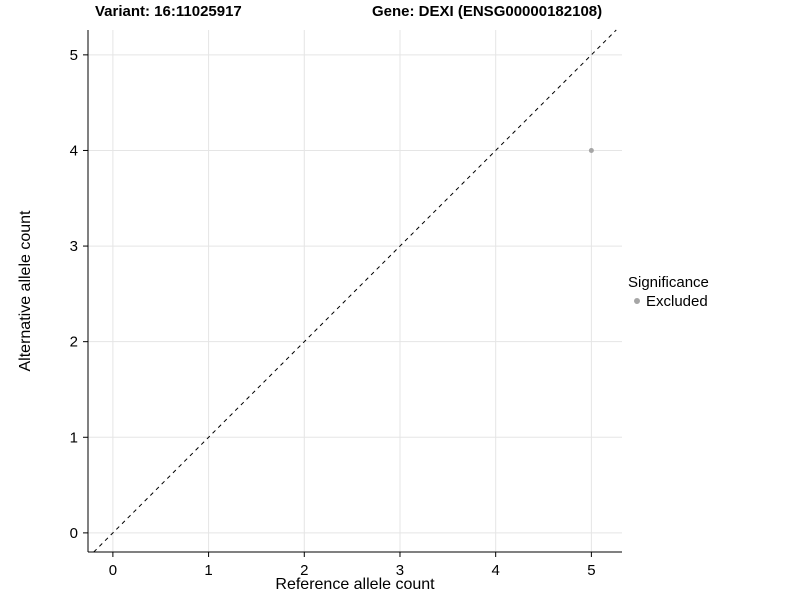 This screenshot has height=600, width=800. What do you see at coordinates (304, 570) in the screenshot?
I see `x-tick-label: 2` at bounding box center [304, 570].